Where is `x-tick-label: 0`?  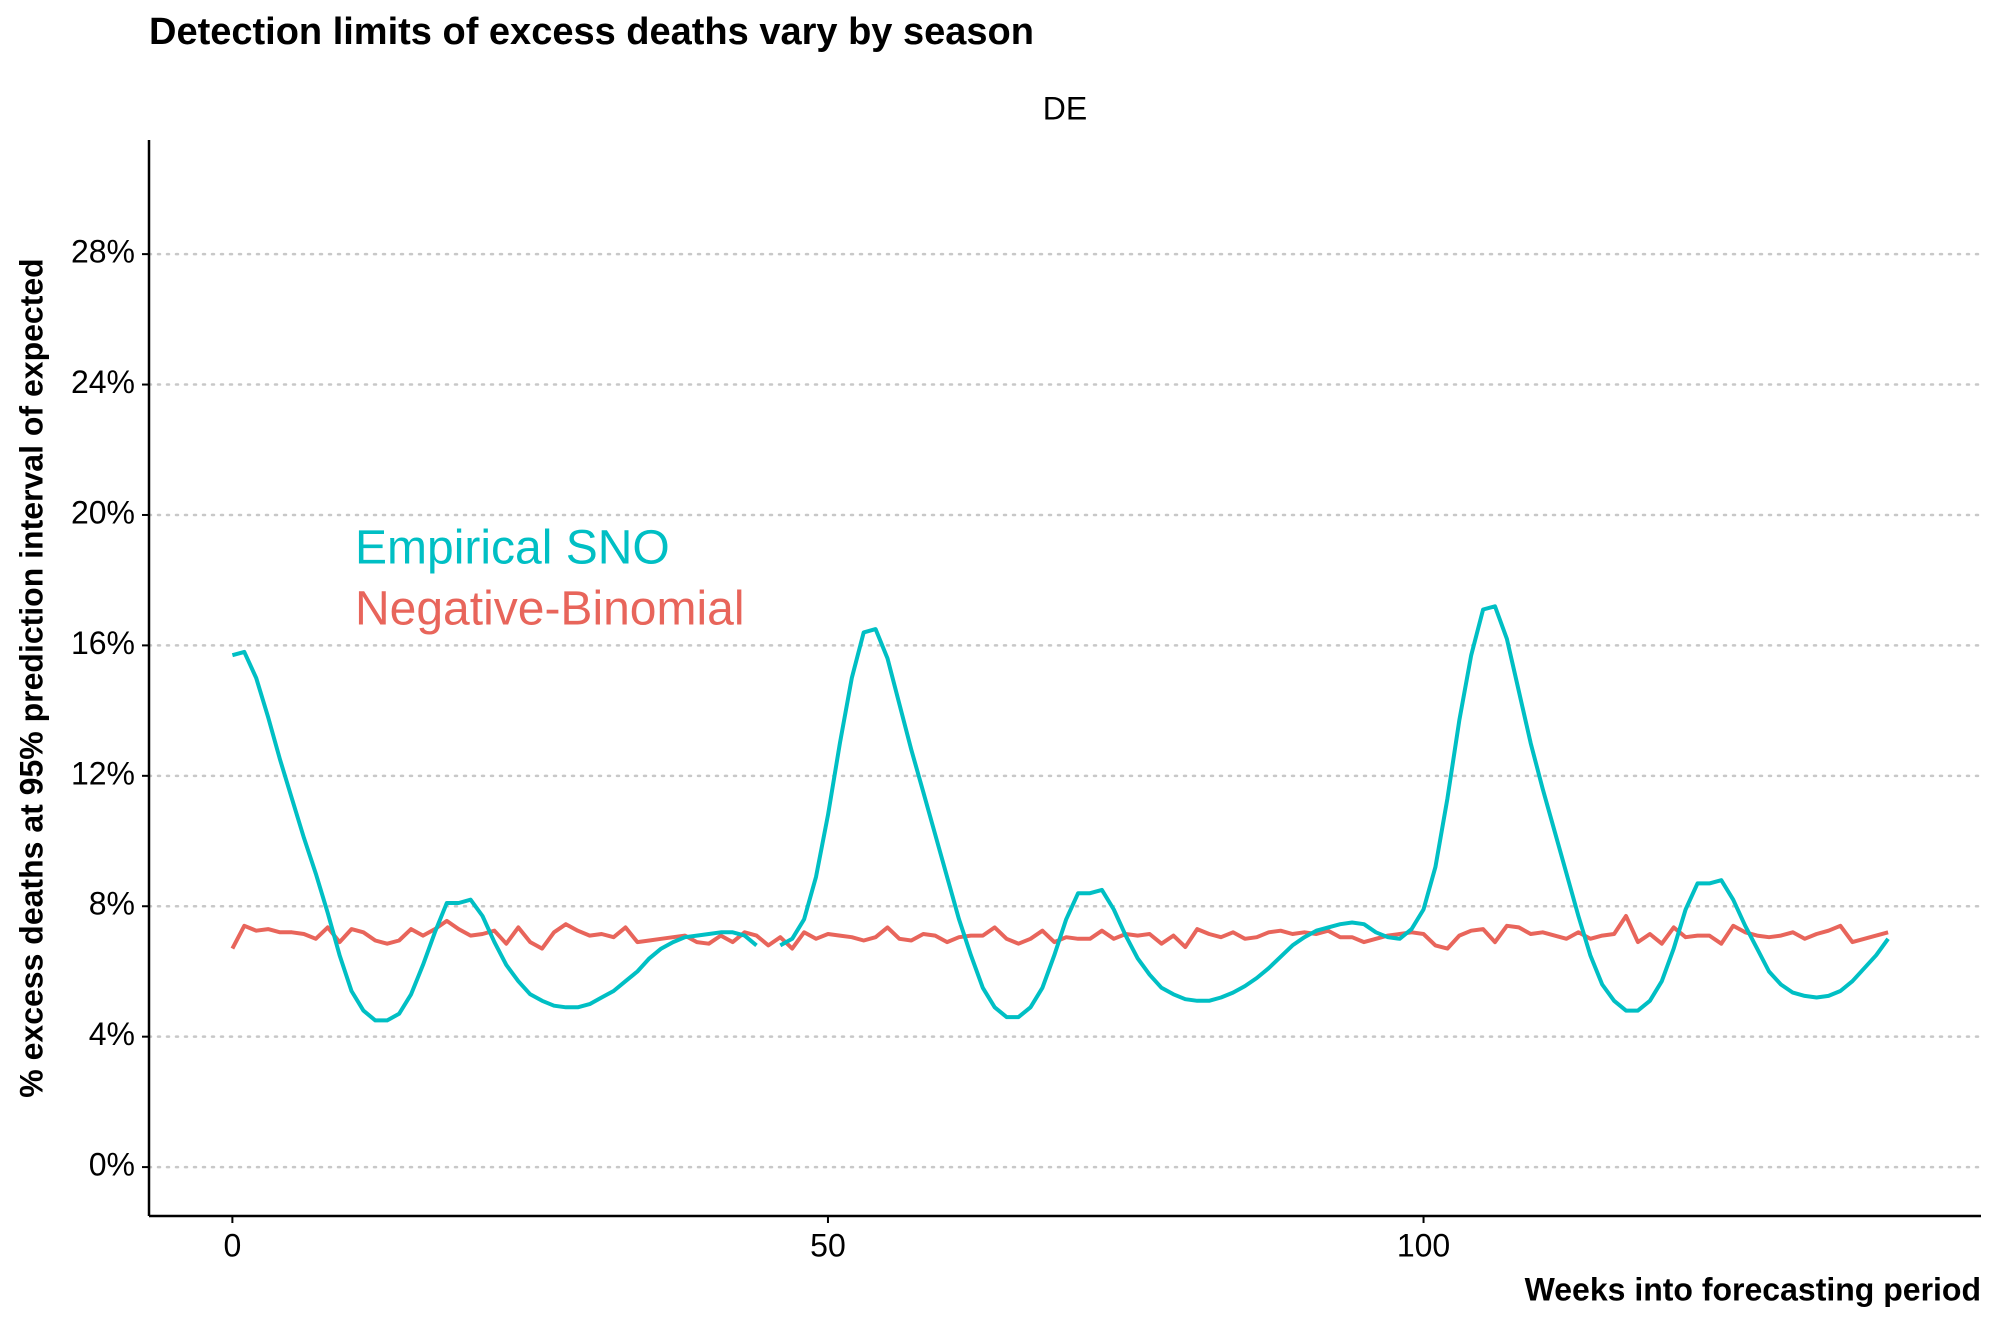 x-tick-label: 0 is located at coordinates (232, 1245).